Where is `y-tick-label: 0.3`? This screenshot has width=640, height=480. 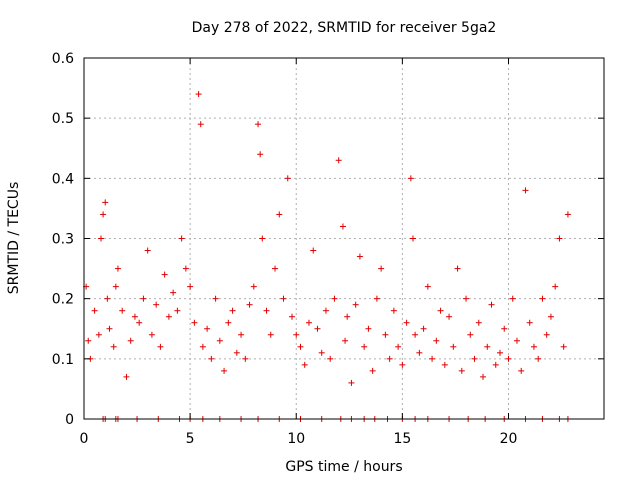 y-tick-label: 0.3 is located at coordinates (63, 240).